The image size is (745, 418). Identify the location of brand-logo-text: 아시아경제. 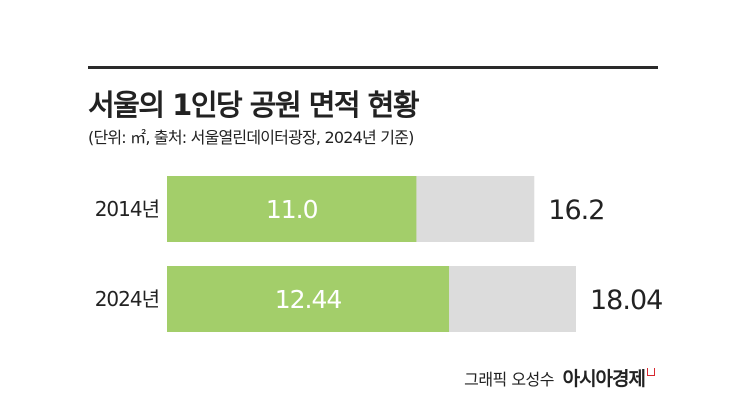
(604, 379).